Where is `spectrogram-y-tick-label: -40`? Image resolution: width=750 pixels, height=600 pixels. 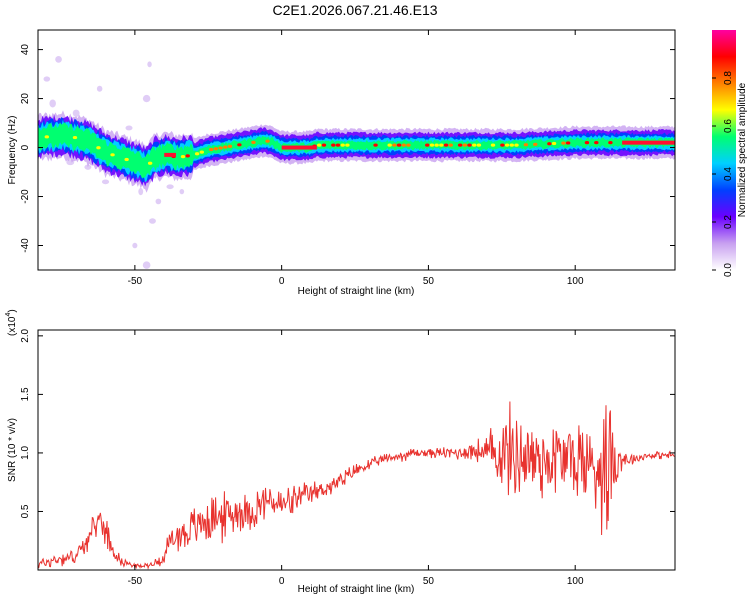
spectrogram-y-tick-label: -40 is located at coordinates (25, 245).